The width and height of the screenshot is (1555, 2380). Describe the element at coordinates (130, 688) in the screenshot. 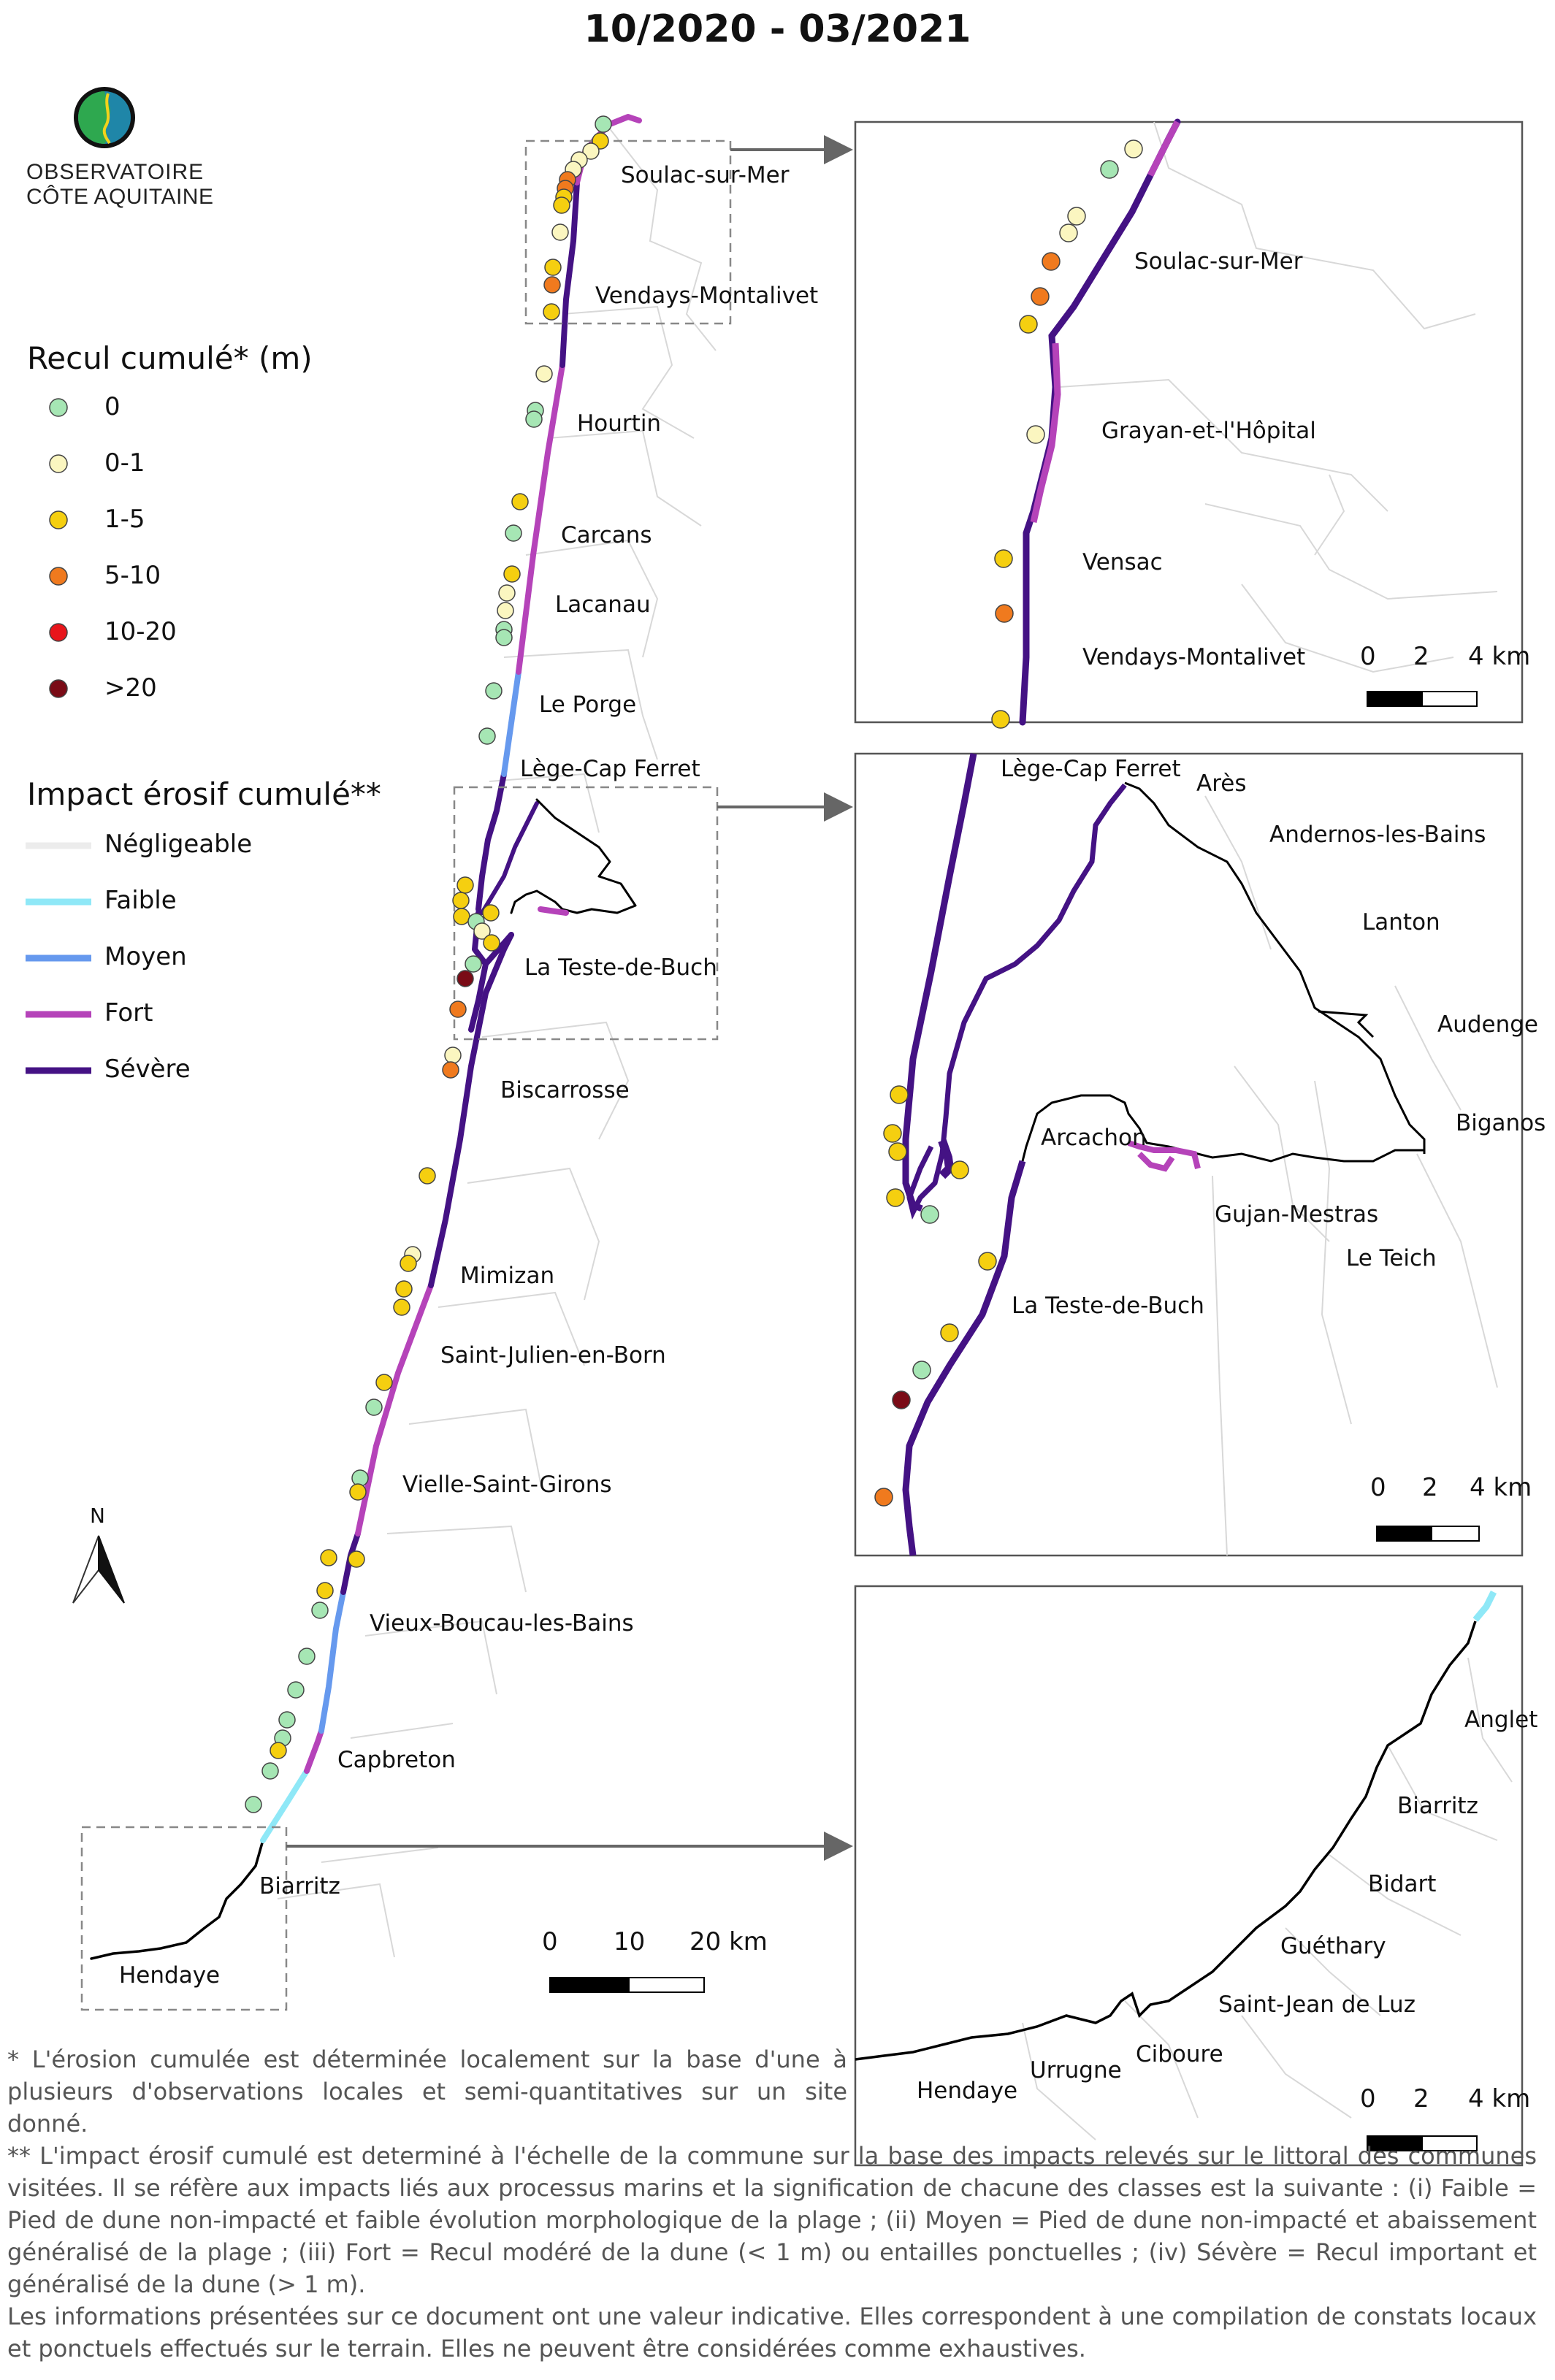

I see `legend-recul-label: >20` at that location.